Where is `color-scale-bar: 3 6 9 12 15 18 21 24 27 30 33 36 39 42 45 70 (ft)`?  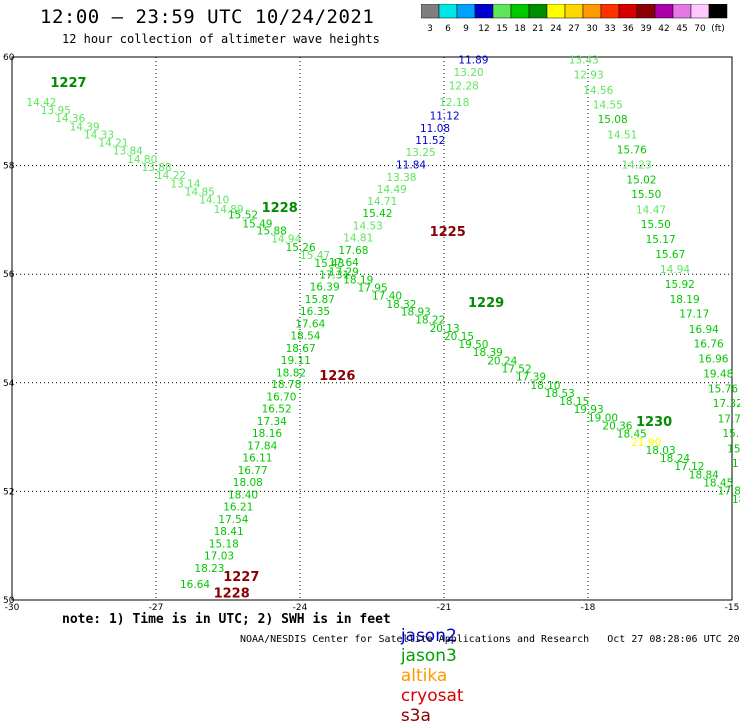 color-scale-bar: 3 6 9 12 15 18 21 24 27 30 33 36 39 42 45 70 (ft) is located at coordinates (574, 19).